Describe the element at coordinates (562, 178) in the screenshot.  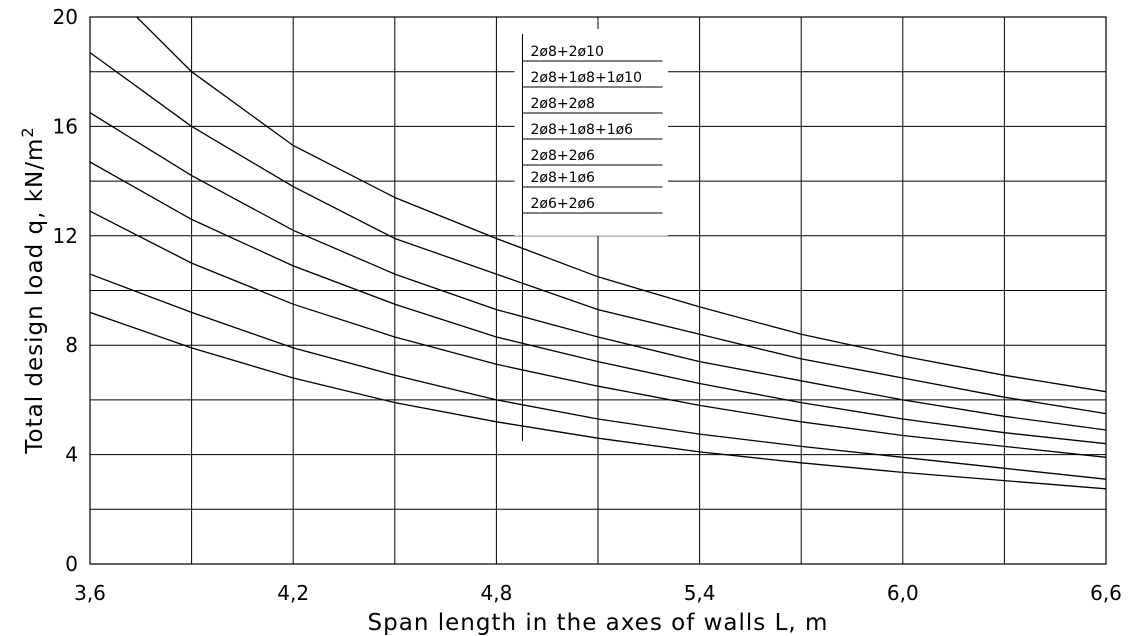
I see `legend-label: 2ø8+1ø6` at that location.